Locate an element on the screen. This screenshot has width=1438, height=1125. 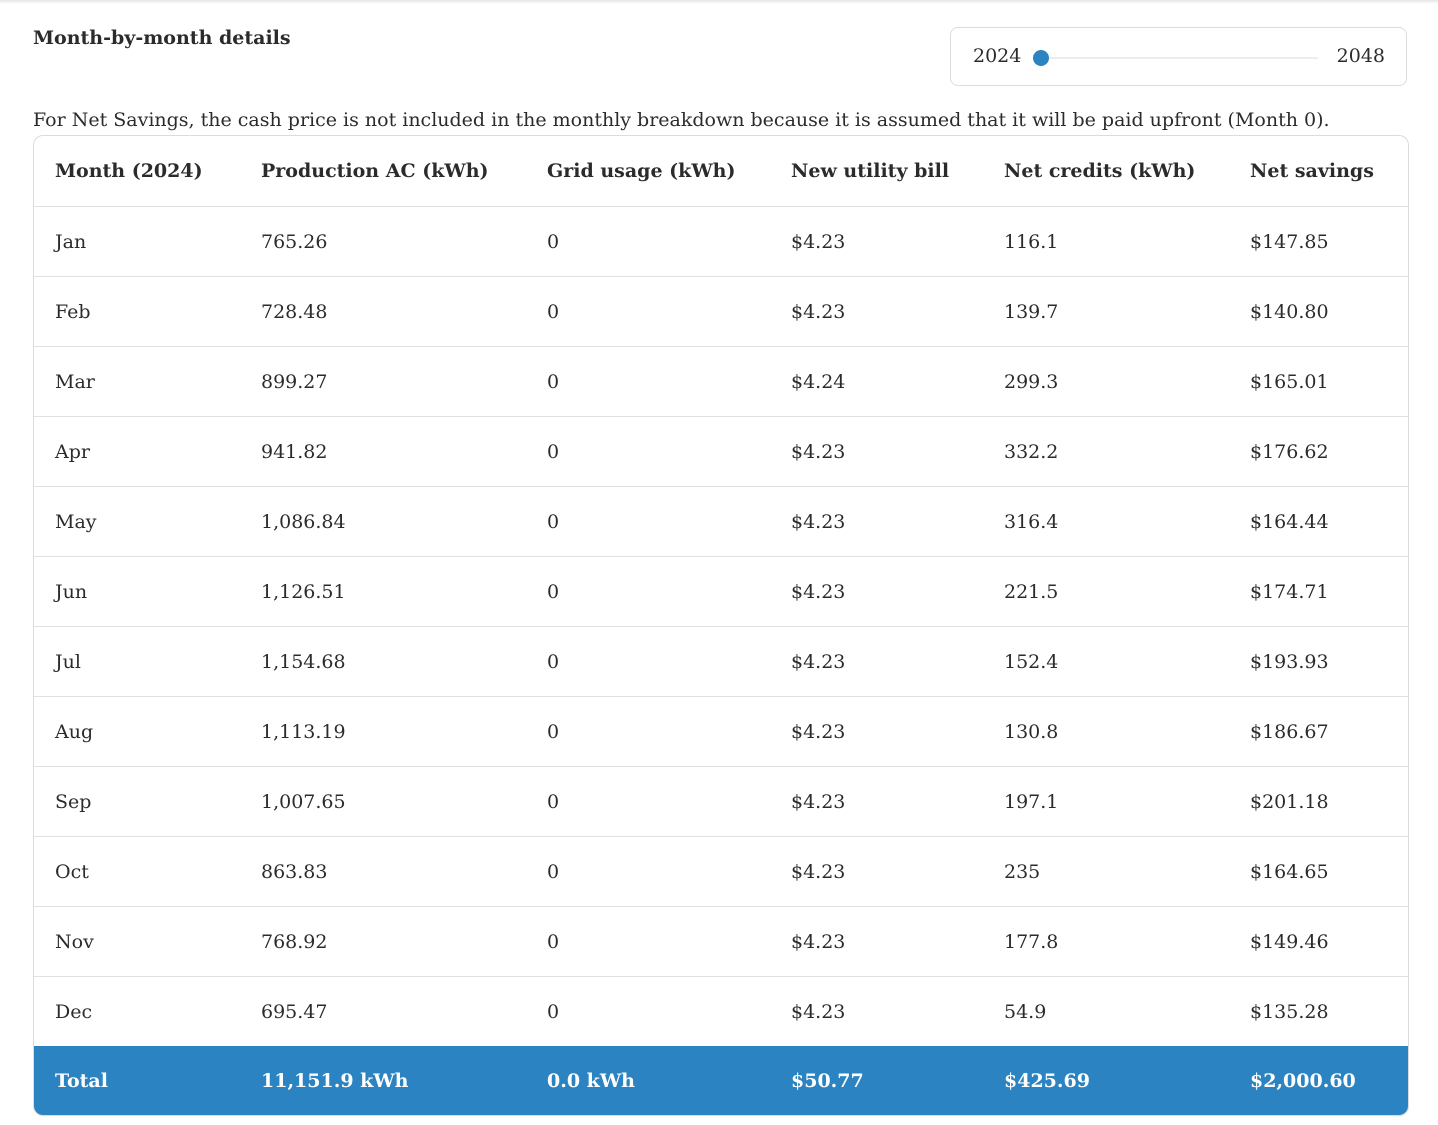
table-row: Apr 941.82 0 $4.23 332.2 $176.62 is located at coordinates (721, 451).